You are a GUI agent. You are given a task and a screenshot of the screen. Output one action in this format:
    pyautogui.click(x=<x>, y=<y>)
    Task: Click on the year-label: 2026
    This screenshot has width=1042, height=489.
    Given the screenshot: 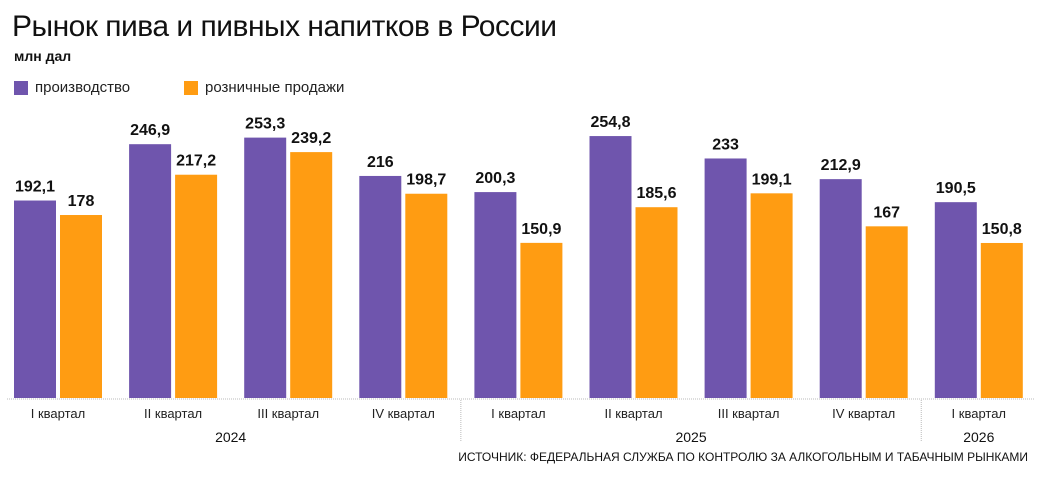 What is the action you would take?
    pyautogui.click(x=978, y=437)
    